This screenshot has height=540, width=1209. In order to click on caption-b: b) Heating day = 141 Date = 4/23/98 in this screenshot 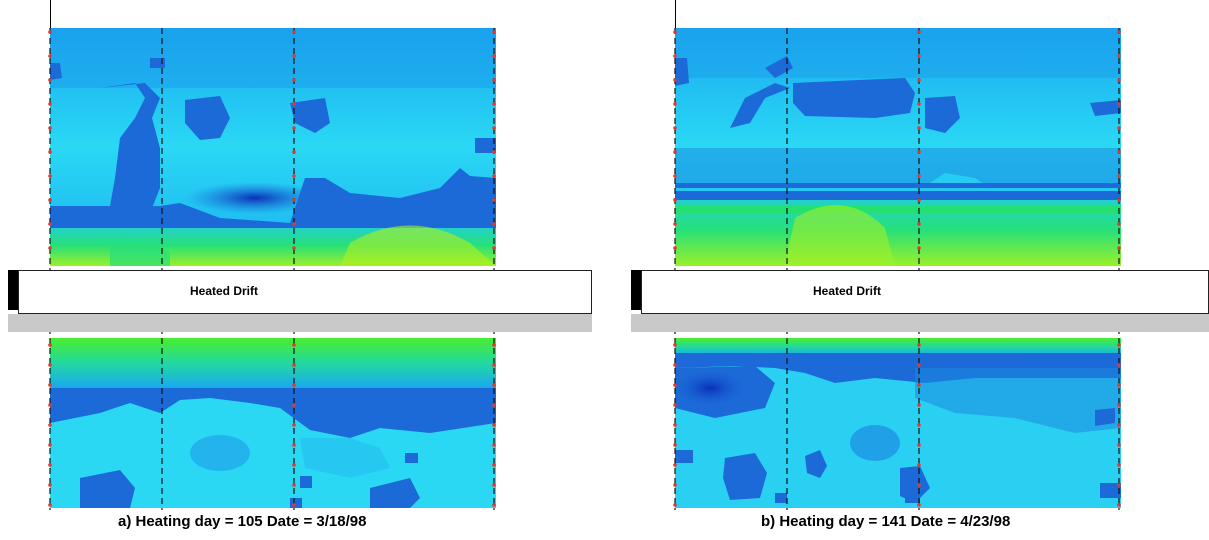, I will do `click(886, 521)`.